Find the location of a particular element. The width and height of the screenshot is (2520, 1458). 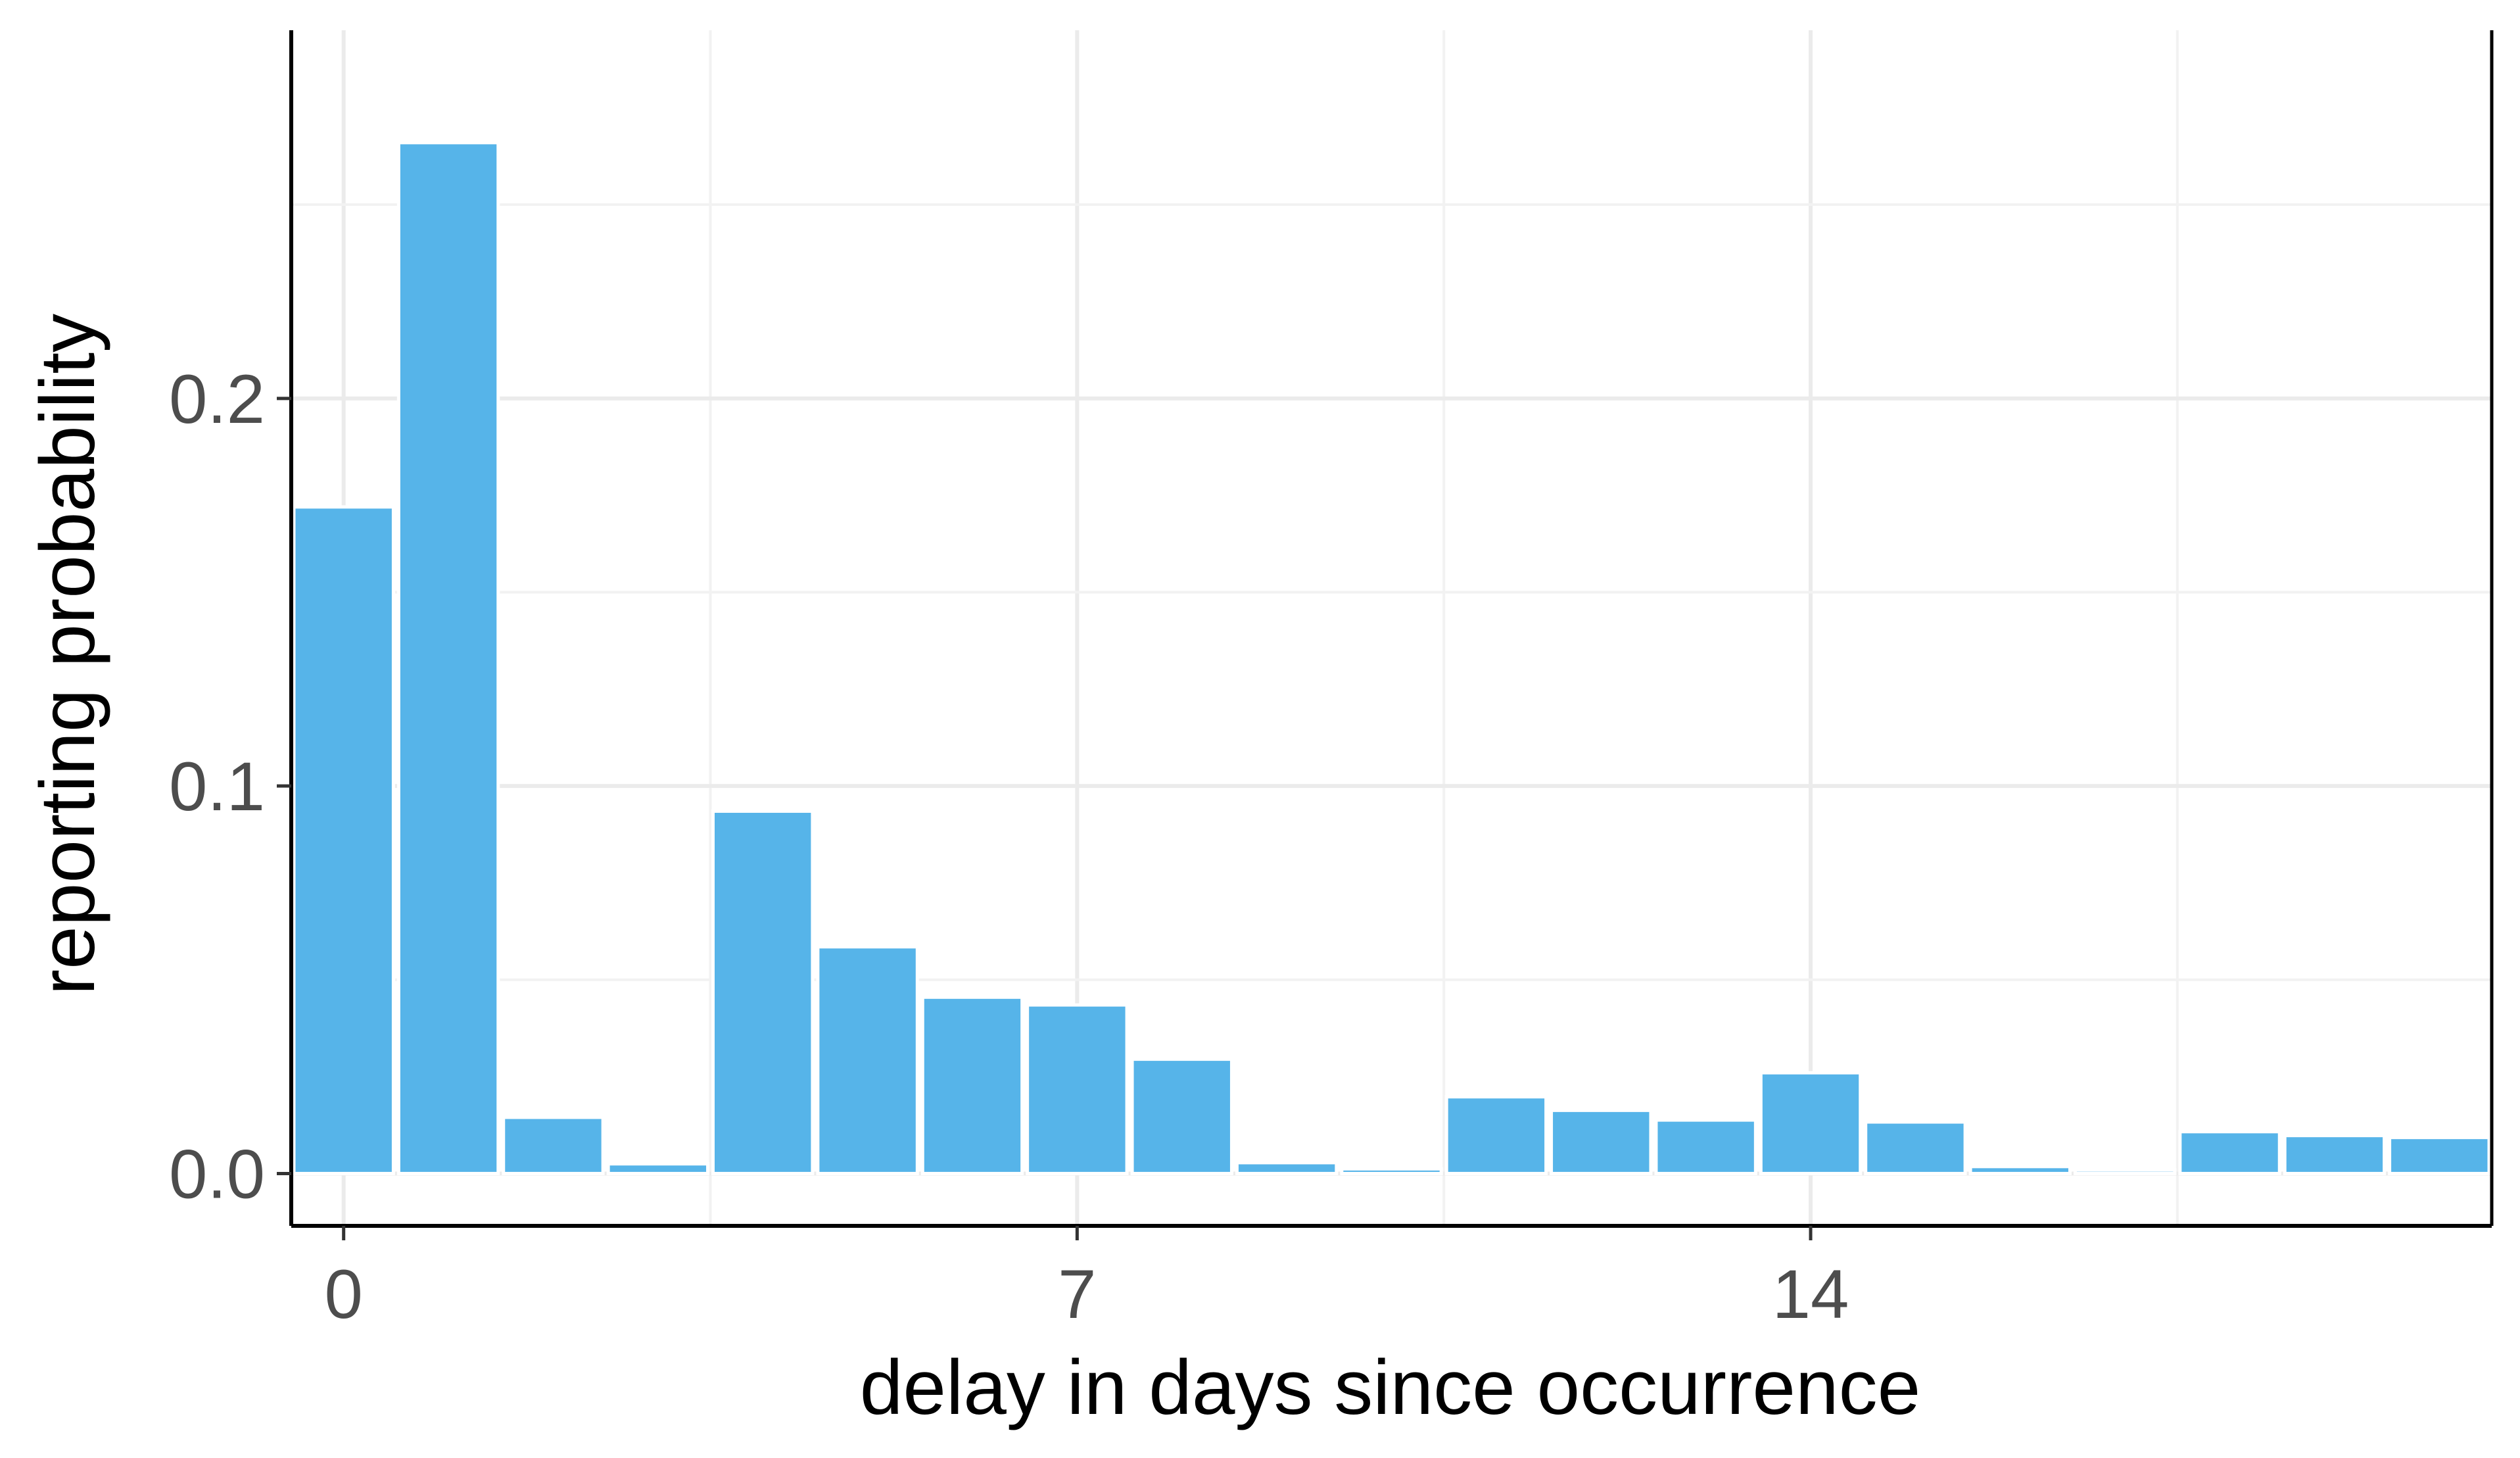

x-tick-label: 14 is located at coordinates (1810, 1294).